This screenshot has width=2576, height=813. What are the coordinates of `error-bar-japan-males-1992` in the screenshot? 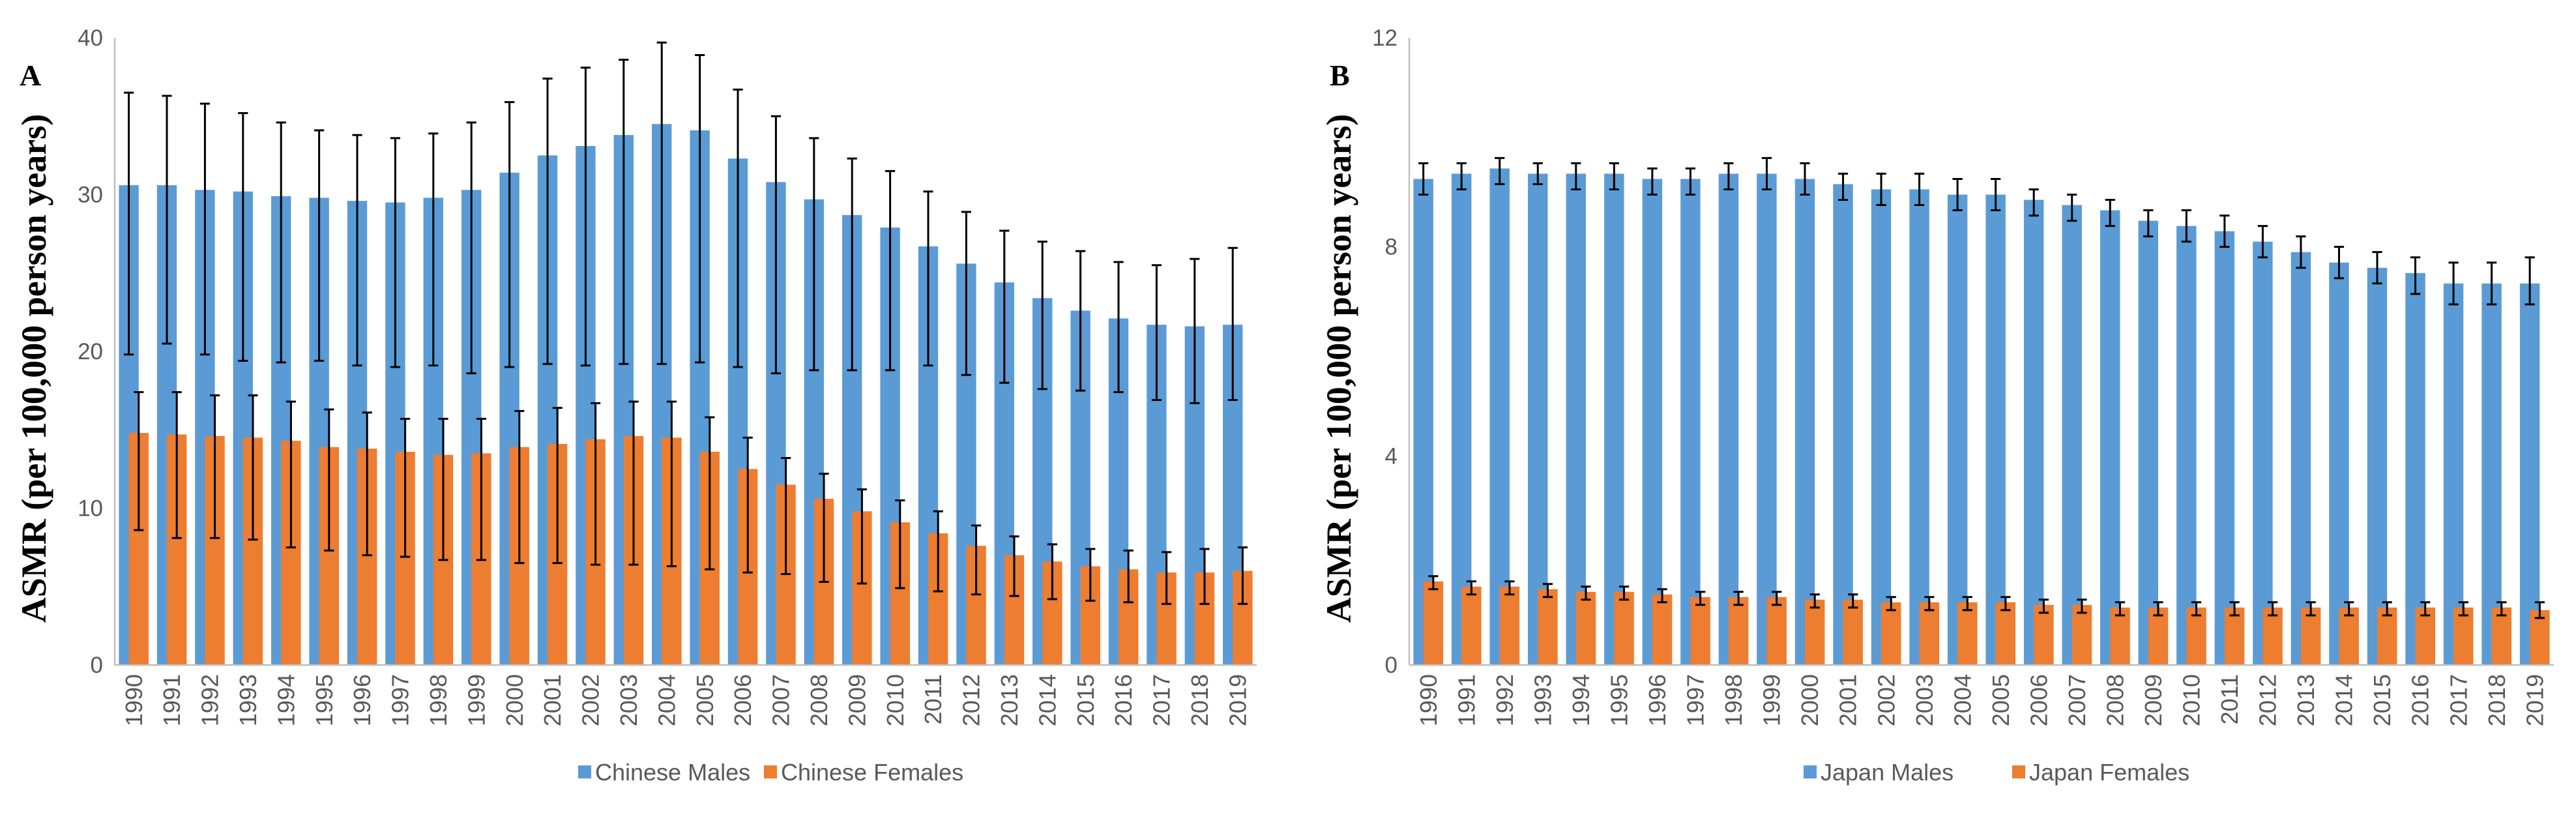 It's located at (1500, 171).